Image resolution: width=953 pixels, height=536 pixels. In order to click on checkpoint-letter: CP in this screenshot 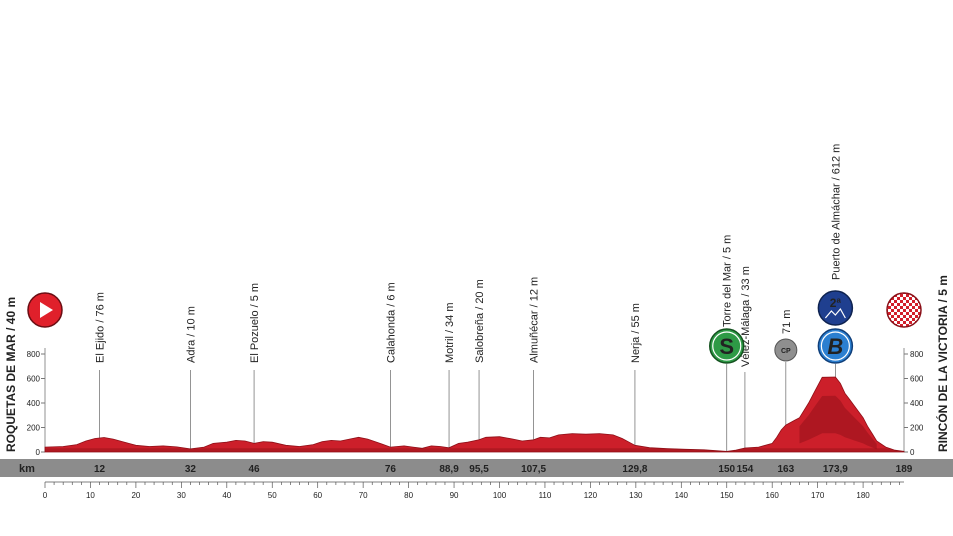, I will do `click(786, 351)`.